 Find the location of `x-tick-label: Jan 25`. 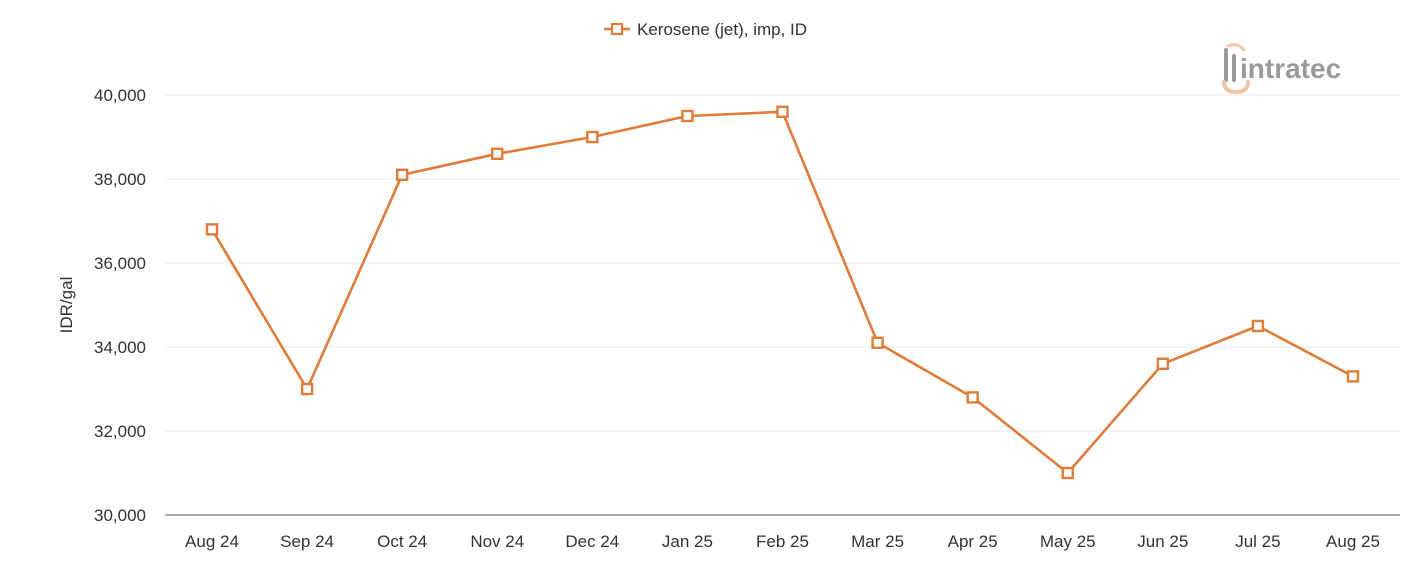

x-tick-label: Jan 25 is located at coordinates (687, 541).